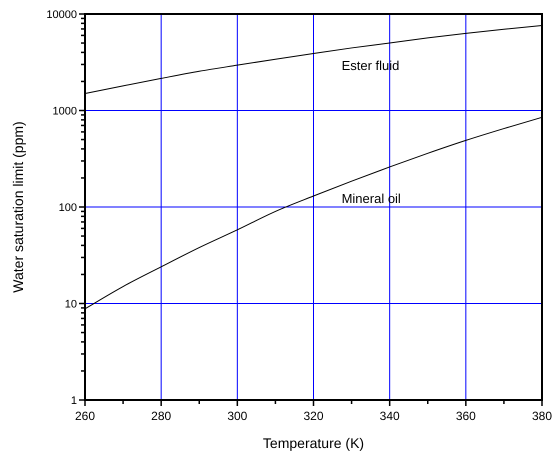 The height and width of the screenshot is (459, 556). Describe the element at coordinates (64, 112) in the screenshot. I see `y-tick-label: 1000` at that location.